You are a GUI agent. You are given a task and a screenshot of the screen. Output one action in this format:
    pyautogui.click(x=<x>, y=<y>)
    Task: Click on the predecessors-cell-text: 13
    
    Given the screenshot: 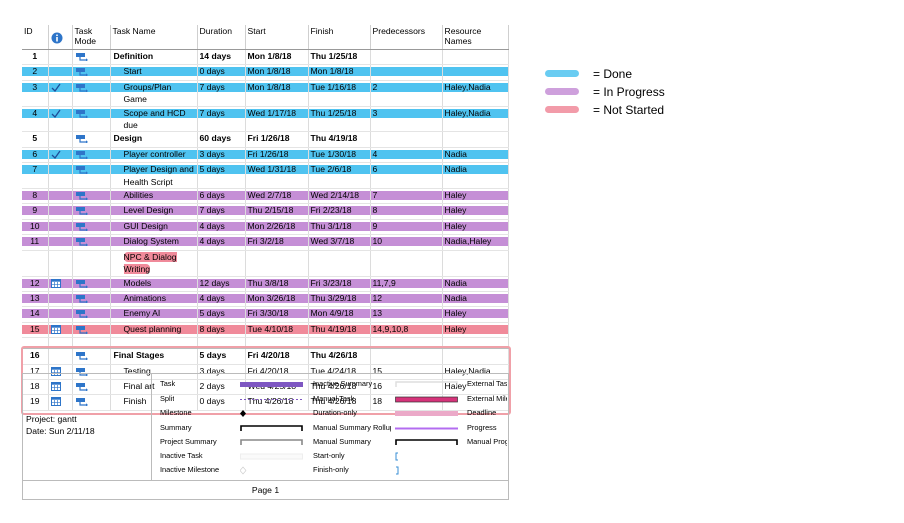 What is the action you would take?
    pyautogui.click(x=377, y=313)
    